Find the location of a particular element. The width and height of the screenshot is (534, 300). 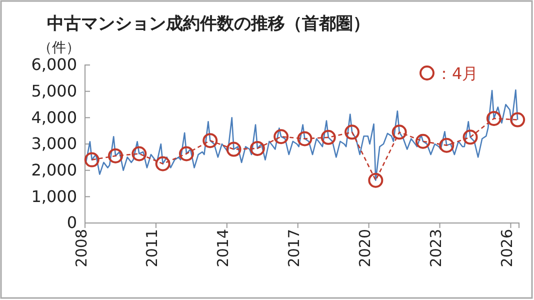

x-tick-label: 2026 is located at coordinates (507, 248).